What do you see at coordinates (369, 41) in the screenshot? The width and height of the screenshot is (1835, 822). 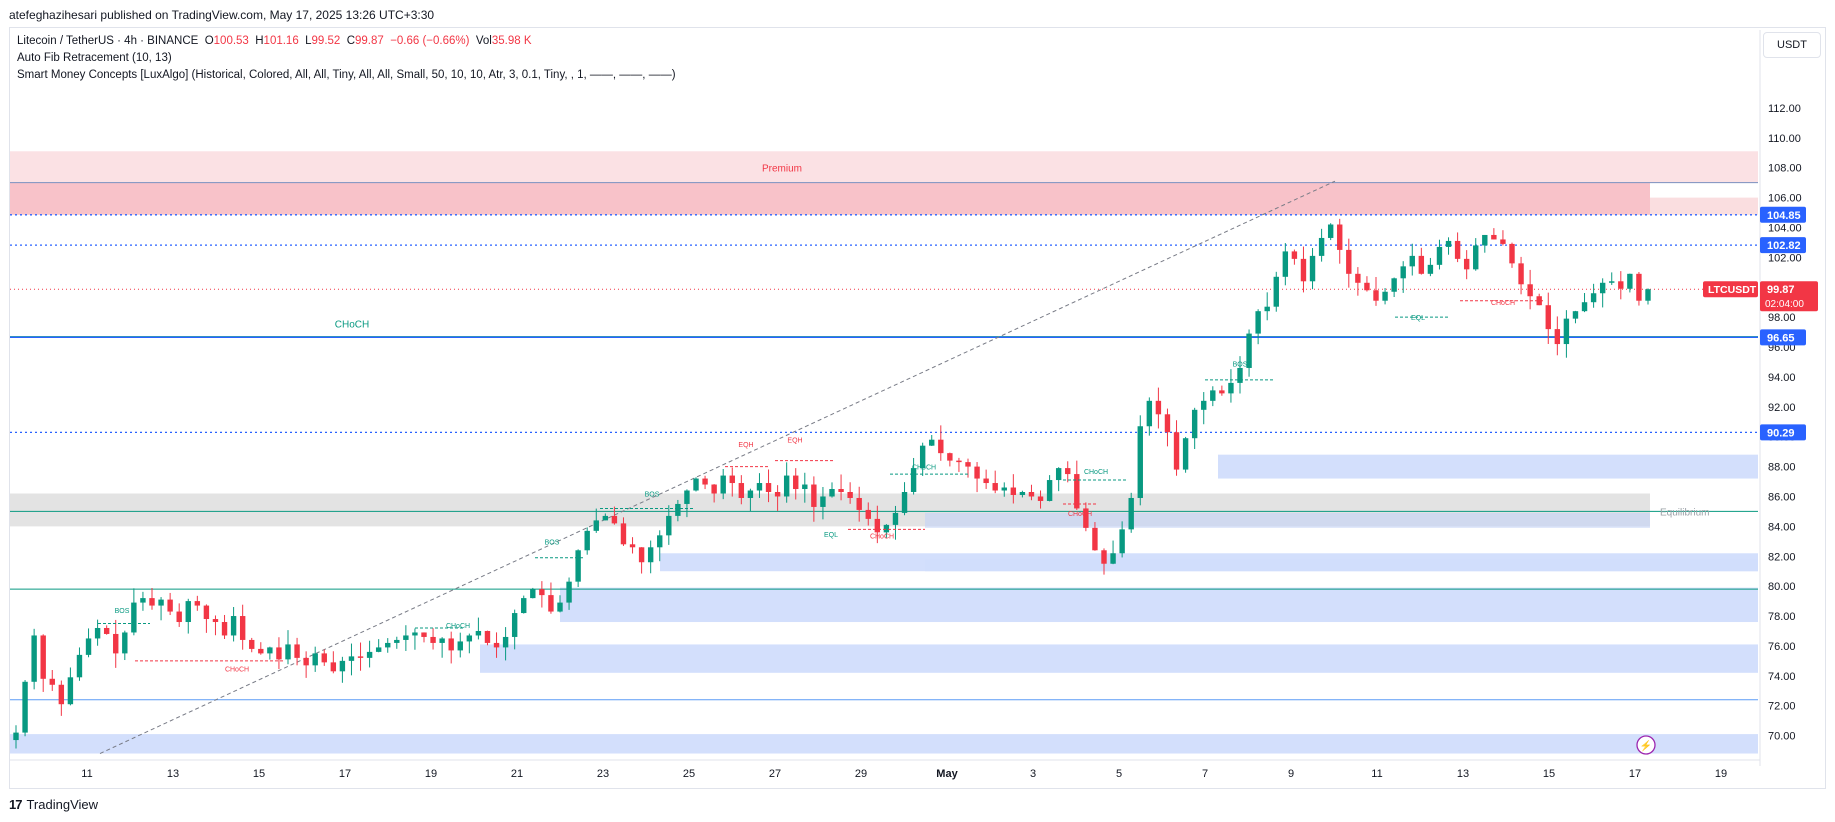 I see `close-value: 99.87` at bounding box center [369, 41].